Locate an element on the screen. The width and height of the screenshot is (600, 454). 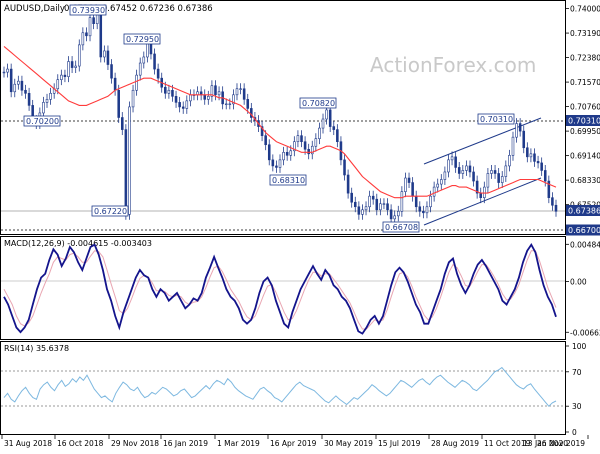
date-tick-label: 30 May 2019 is located at coordinates (348, 443).